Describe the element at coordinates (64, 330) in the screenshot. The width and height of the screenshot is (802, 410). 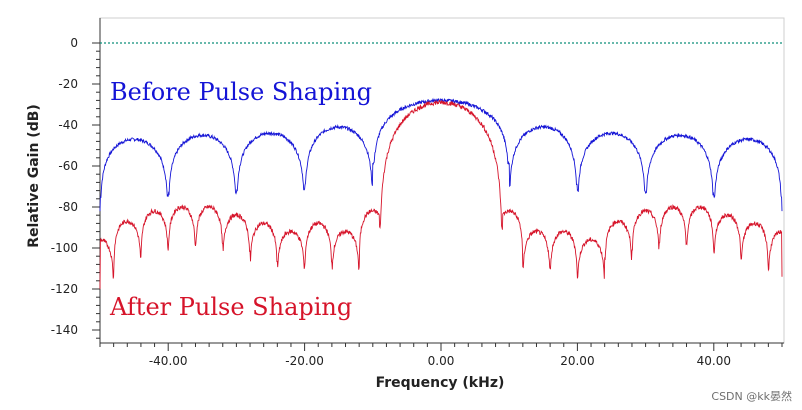
I see `y-tick-label: -140` at that location.